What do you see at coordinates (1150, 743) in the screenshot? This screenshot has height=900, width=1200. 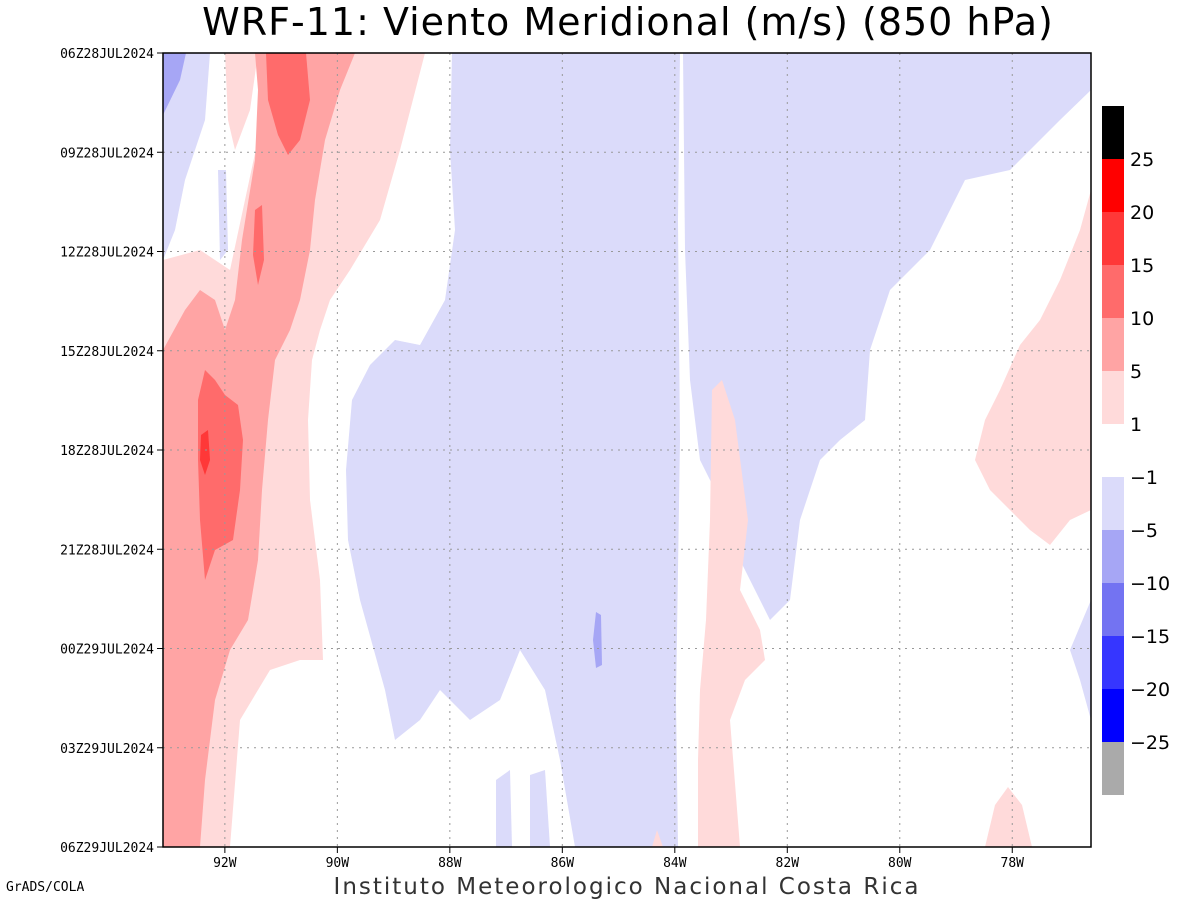 I see `colorbar-label: −25` at bounding box center [1150, 743].